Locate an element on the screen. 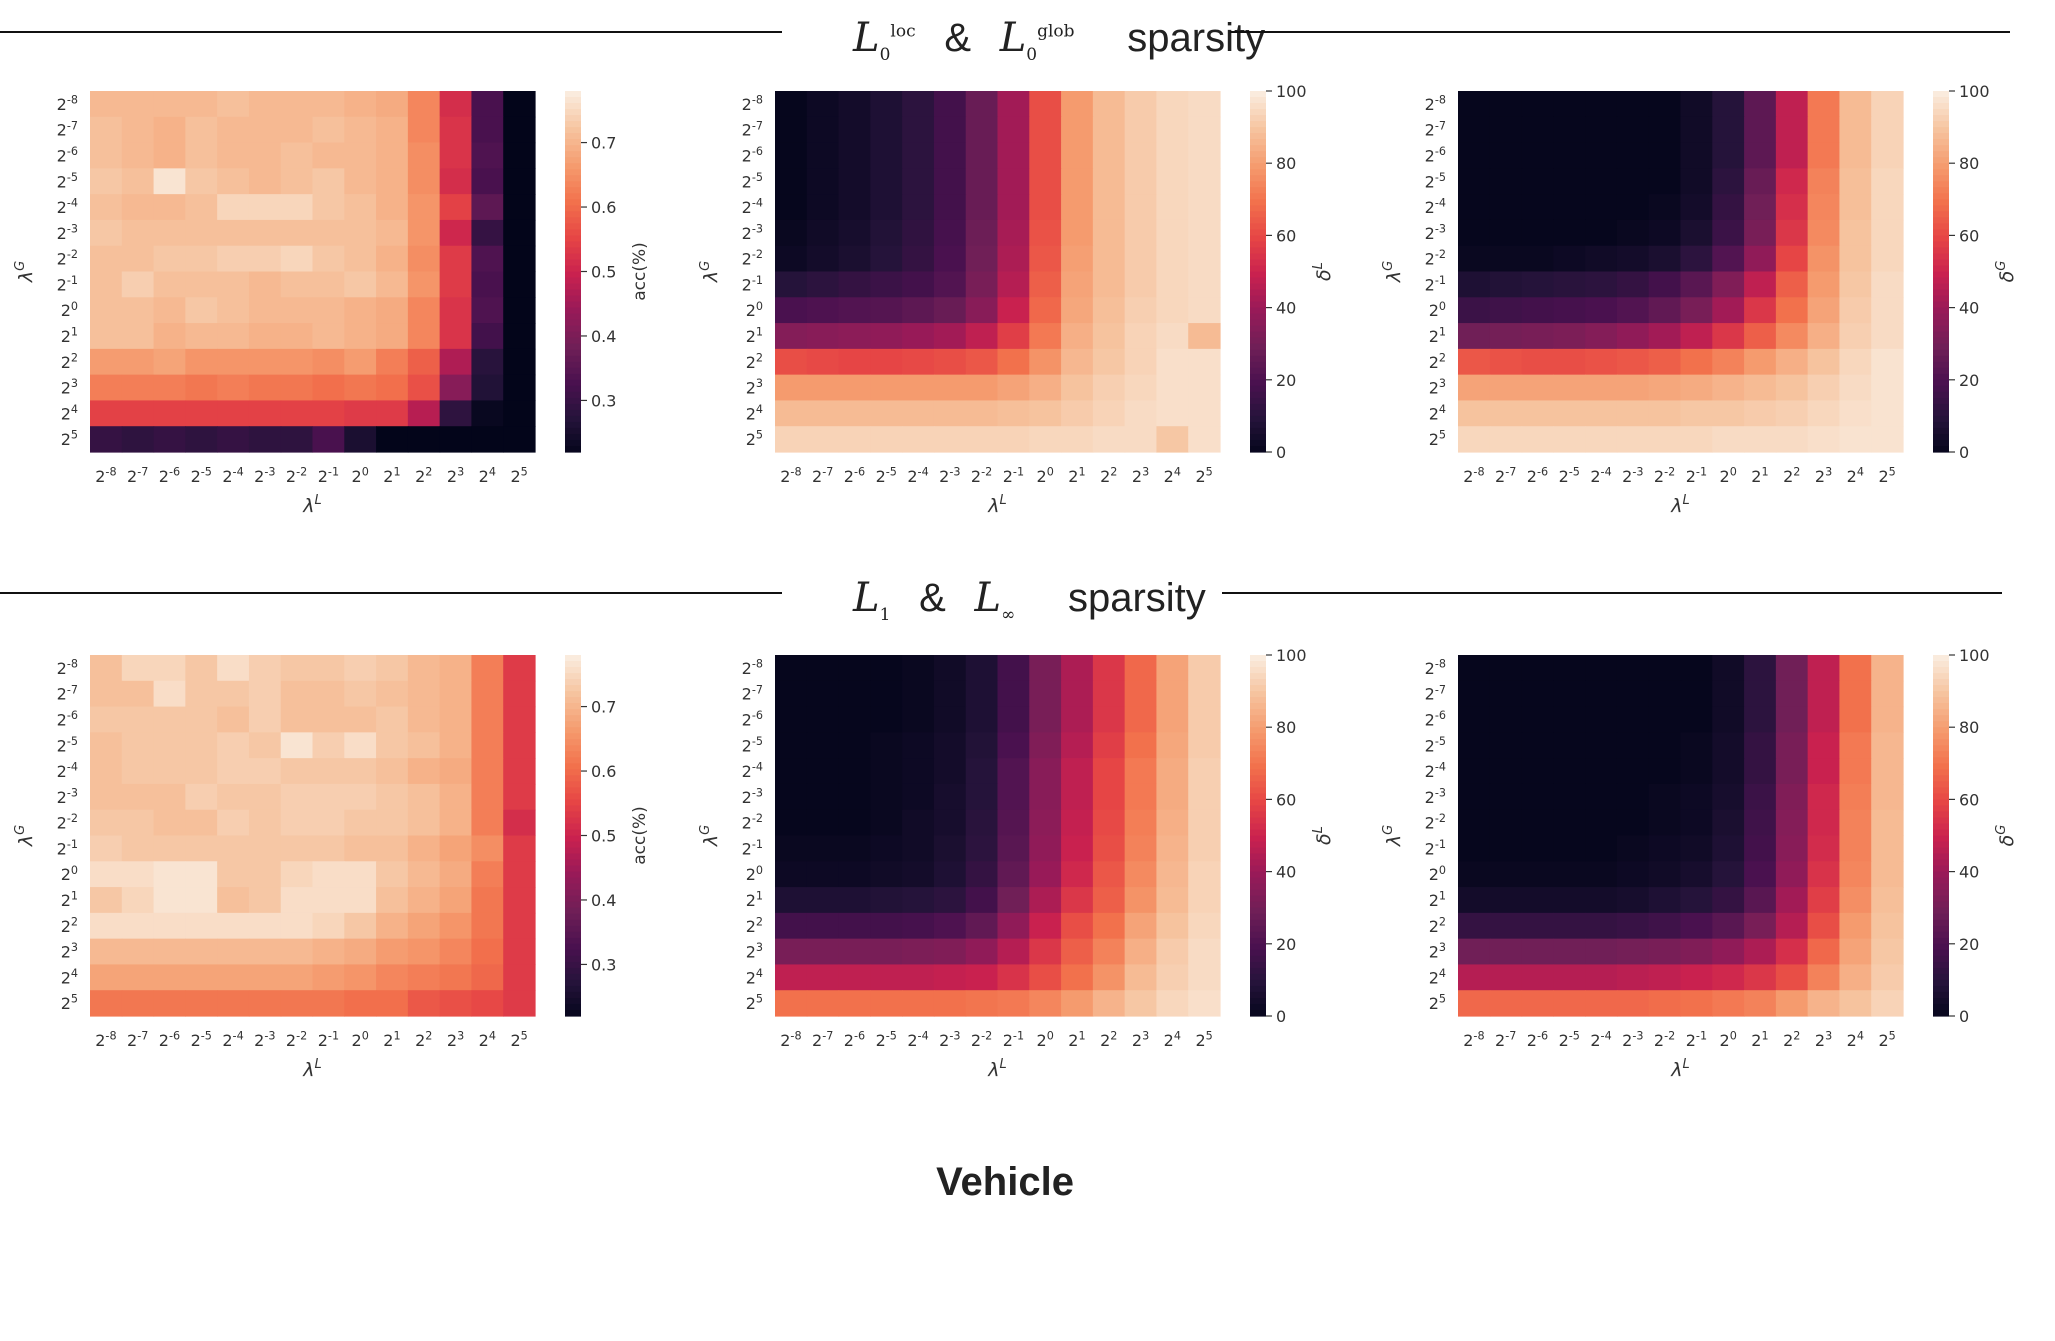  y-tick-label: 2-2 is located at coordinates (1435, 822).